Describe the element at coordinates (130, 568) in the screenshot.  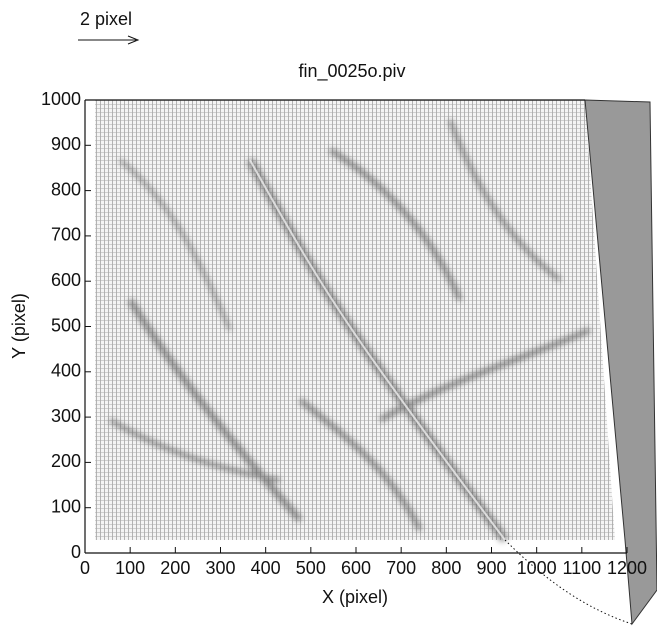
I see `x-tick-label: 100` at that location.